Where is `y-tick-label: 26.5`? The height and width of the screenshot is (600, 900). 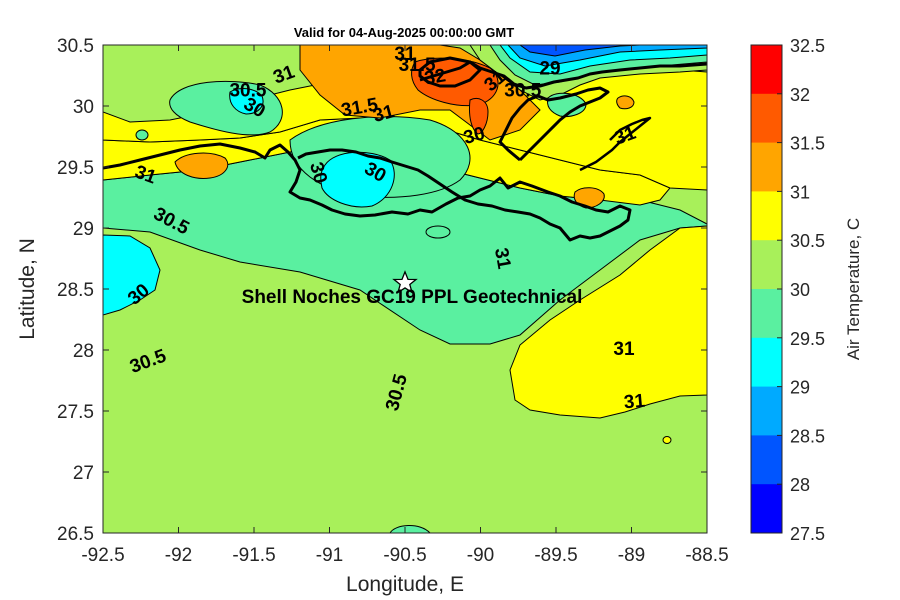 y-tick-label: 26.5 is located at coordinates (75, 534).